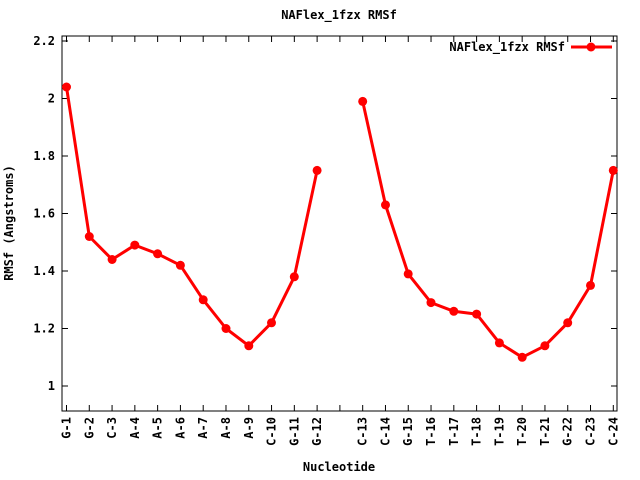 This screenshot has height=480, width=640. I want to click on legend: NAFlex_1fzx RMSf, so click(530, 47).